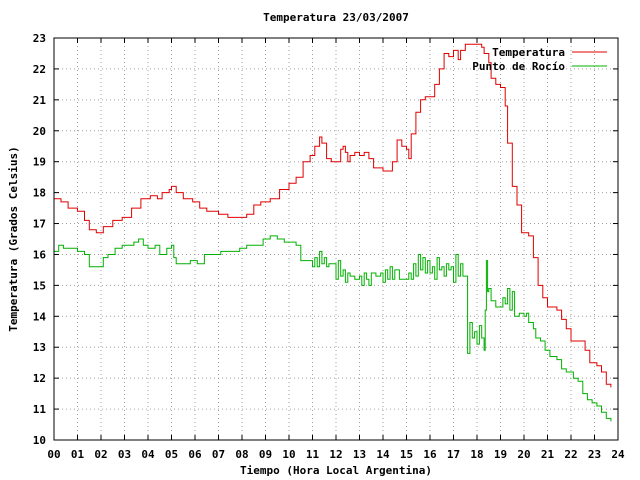 This screenshot has height=480, width=640. What do you see at coordinates (39, 224) in the screenshot?
I see `y-tick-label: 17` at bounding box center [39, 224].